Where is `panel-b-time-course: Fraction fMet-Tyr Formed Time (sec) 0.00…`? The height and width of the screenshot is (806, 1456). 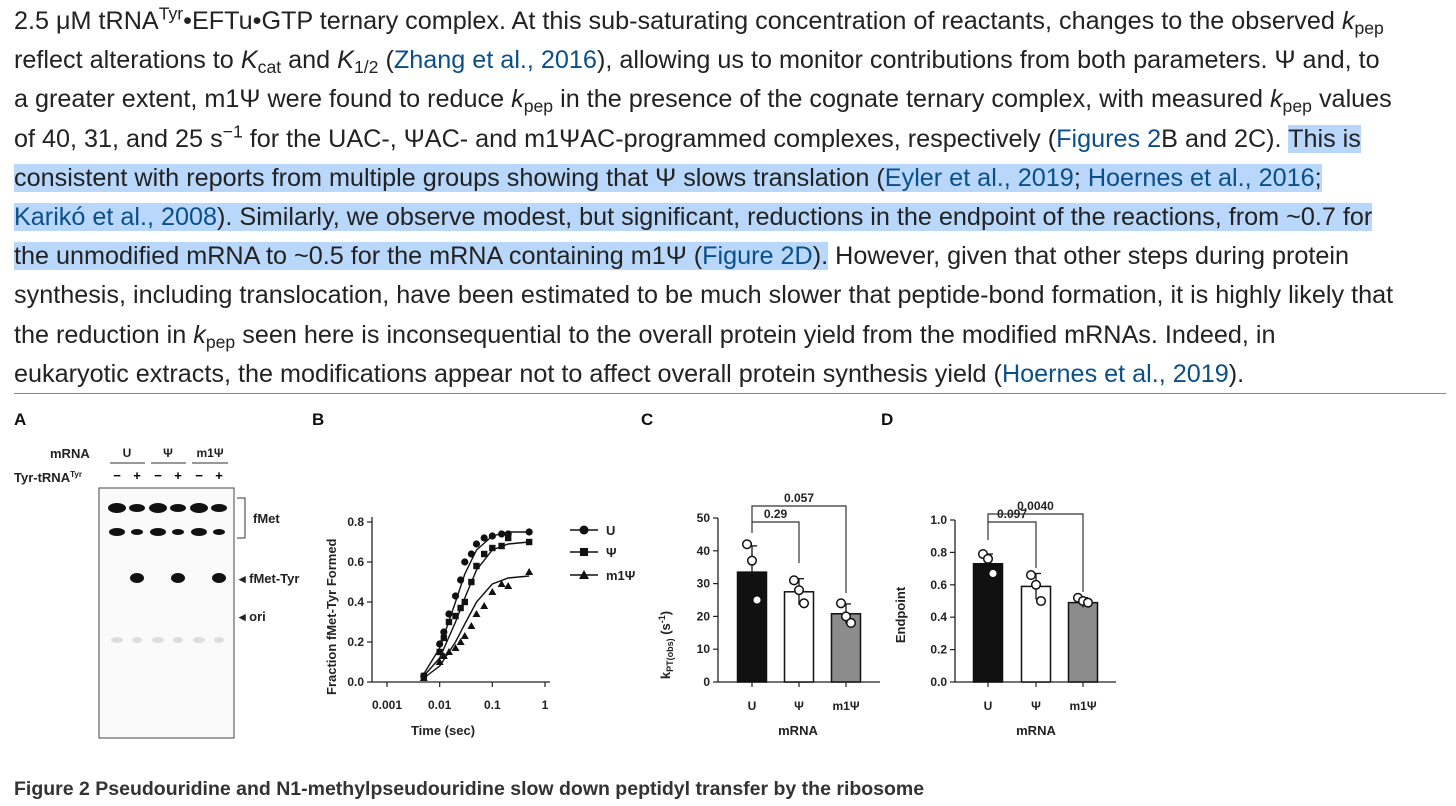
panel-b-time-course: Fraction fMet-Tyr Formed Time (sec) 0.00… is located at coordinates (479, 626).